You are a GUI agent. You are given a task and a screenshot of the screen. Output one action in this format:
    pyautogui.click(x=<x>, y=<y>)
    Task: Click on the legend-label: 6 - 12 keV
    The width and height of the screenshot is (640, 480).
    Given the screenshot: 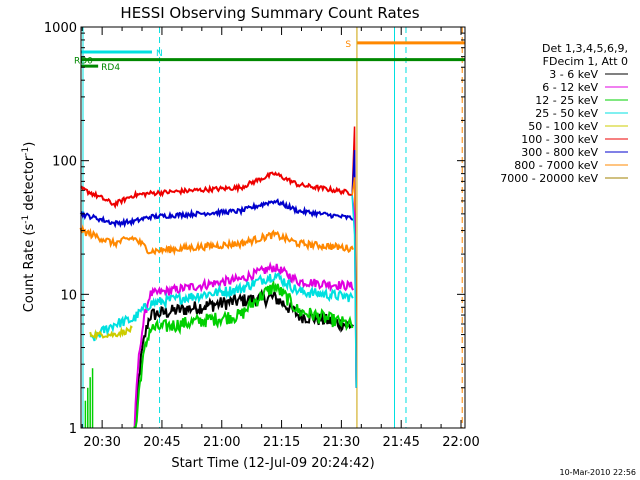 What is the action you would take?
    pyautogui.click(x=570, y=87)
    